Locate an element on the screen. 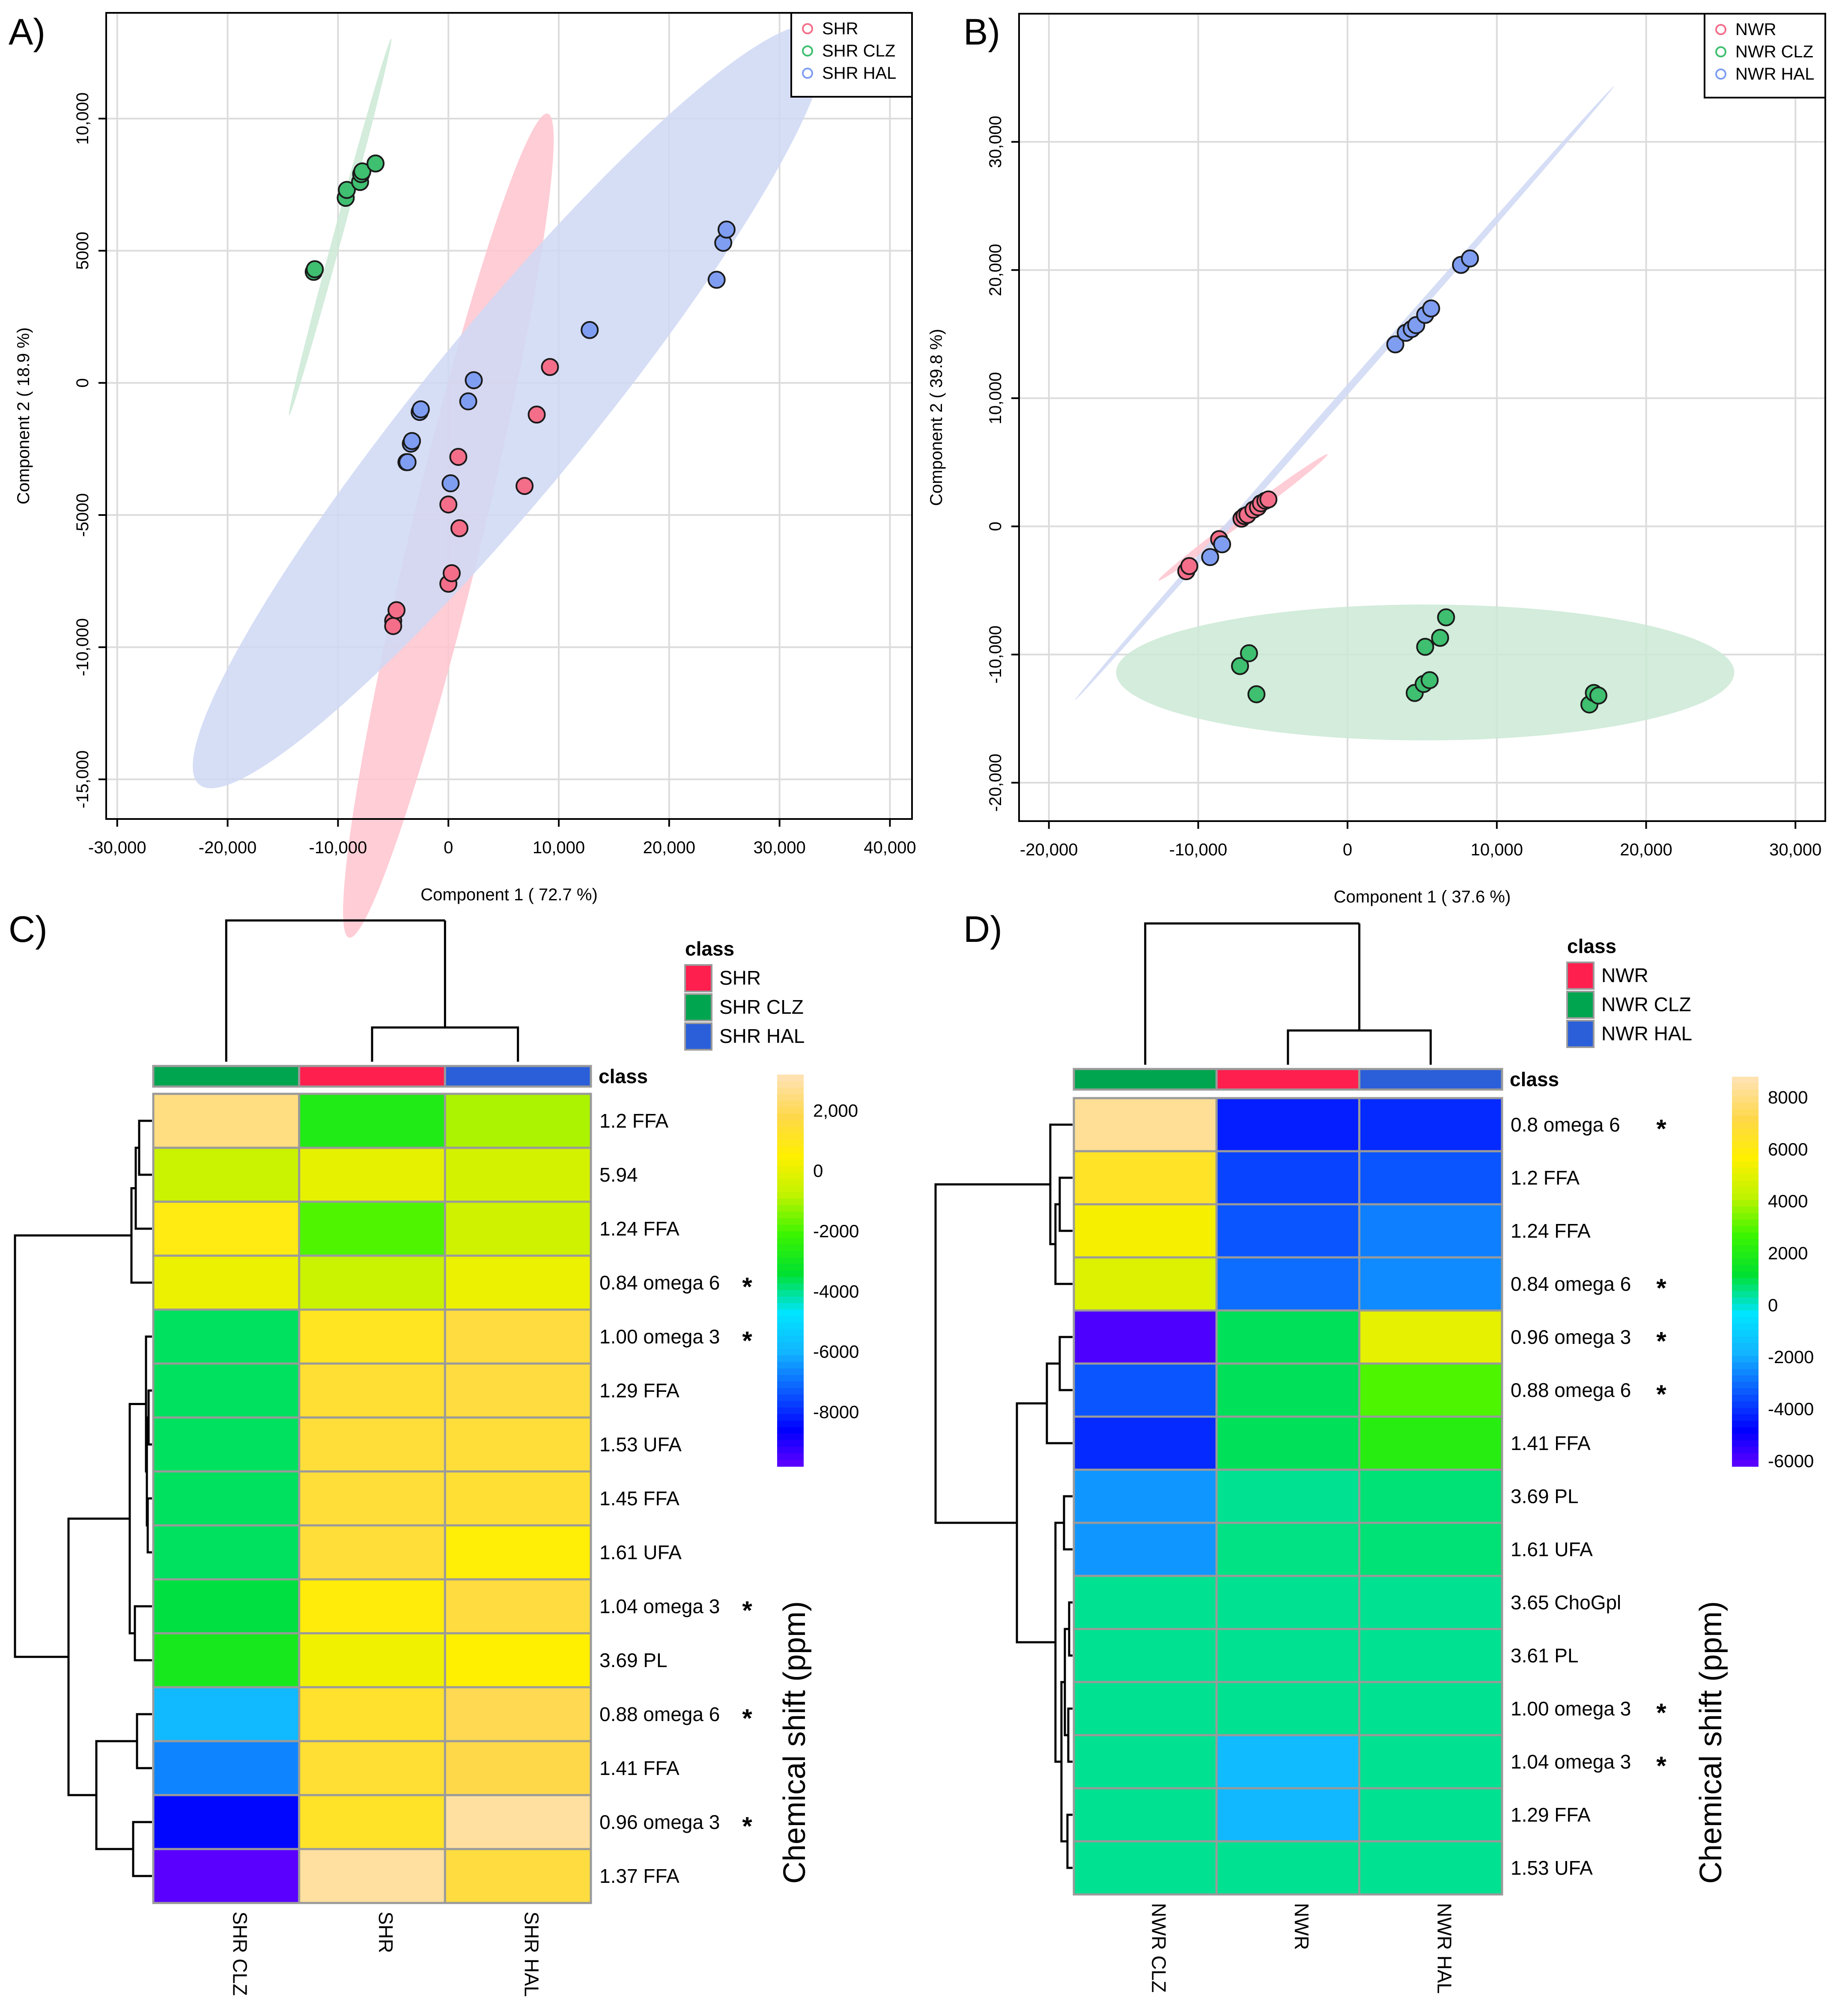  x-tick-label: -20,000 is located at coordinates (228, 847).